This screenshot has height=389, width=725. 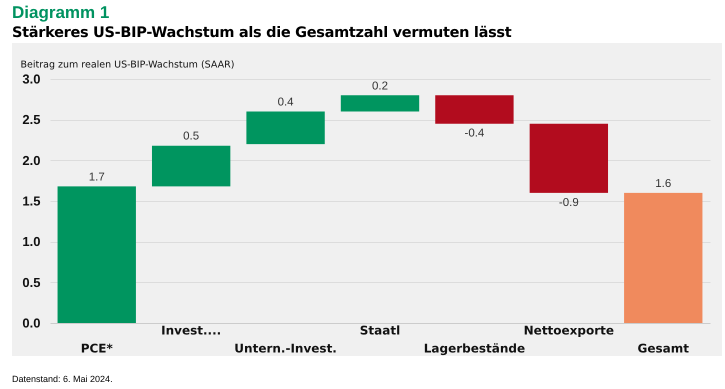 What do you see at coordinates (31, 323) in the screenshot?
I see `y-tick-label: 0.0` at bounding box center [31, 323].